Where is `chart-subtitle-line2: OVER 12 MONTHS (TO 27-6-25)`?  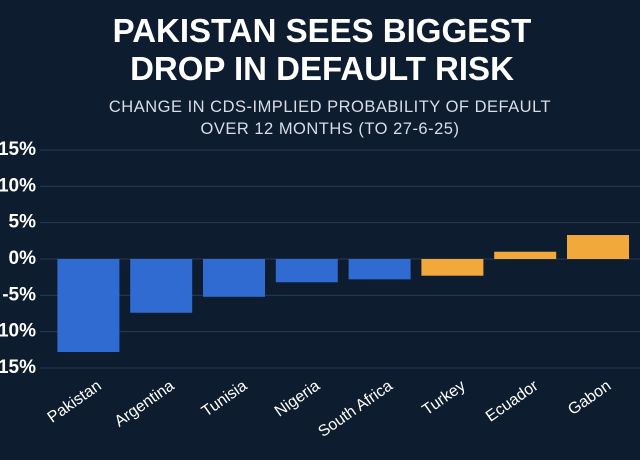
chart-subtitle-line2: OVER 12 MONTHS (TO 27-6-25) is located at coordinates (330, 129).